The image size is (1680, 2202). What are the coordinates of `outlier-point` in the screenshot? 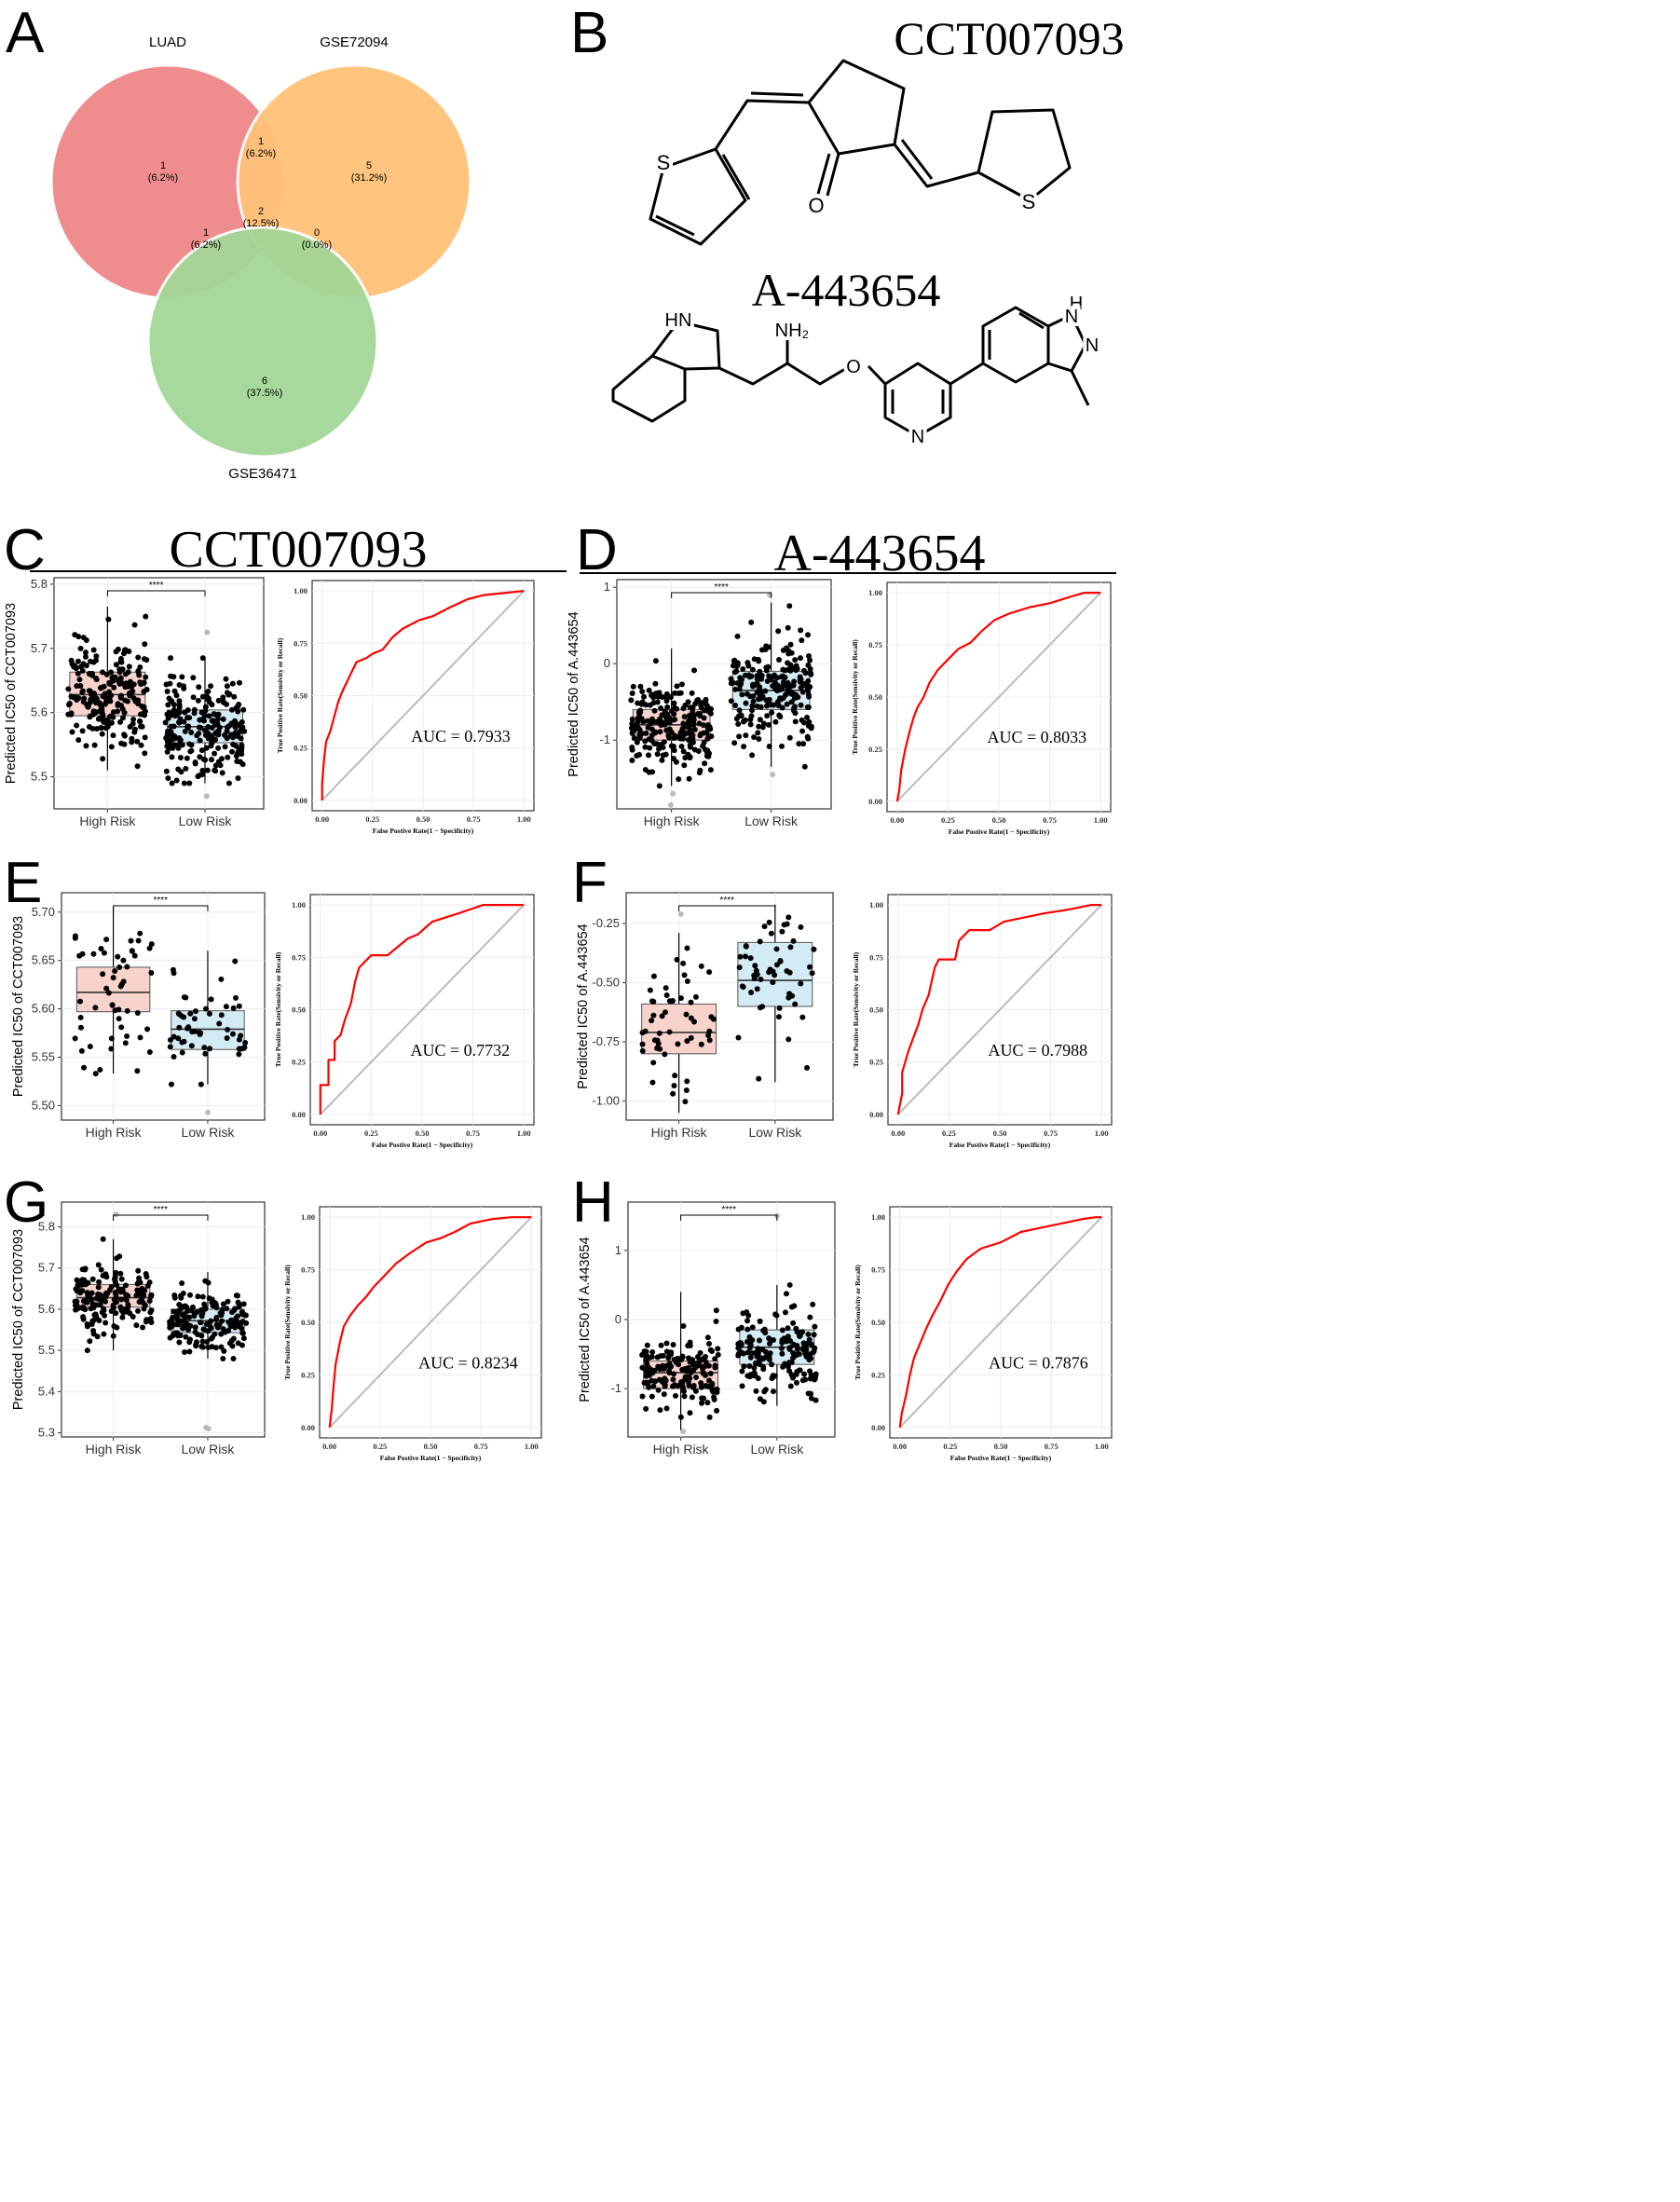 It's located at (683, 1432).